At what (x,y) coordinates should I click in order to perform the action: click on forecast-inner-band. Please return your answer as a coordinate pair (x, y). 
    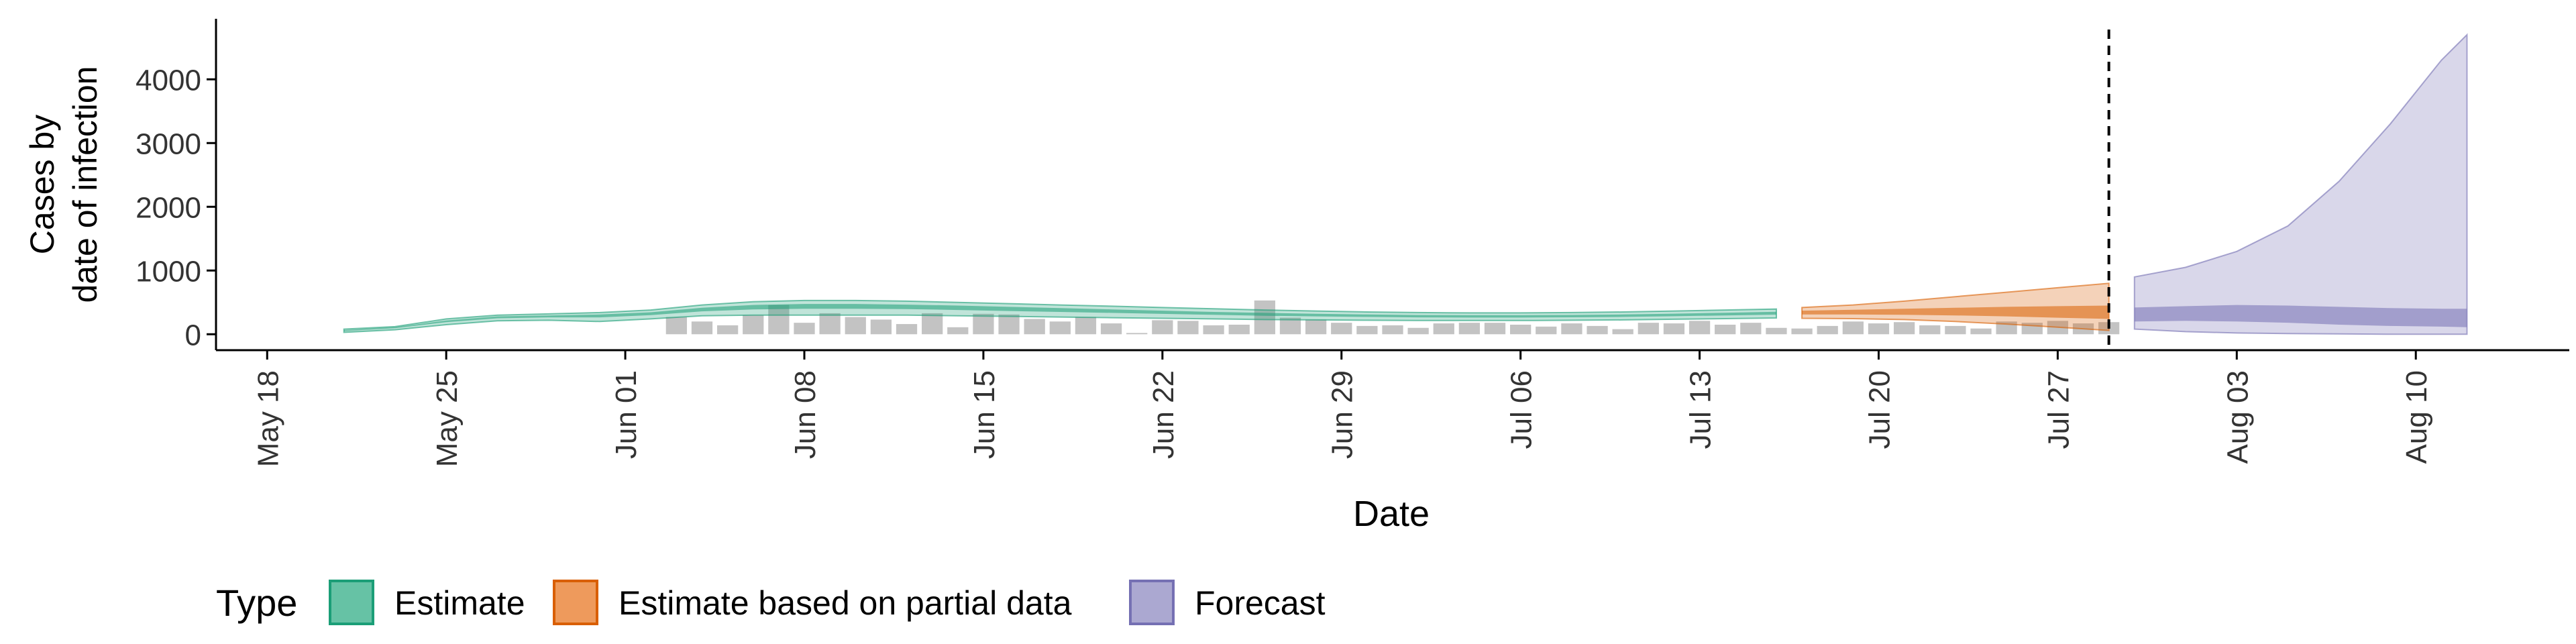
    Looking at the image, I should click on (2300, 316).